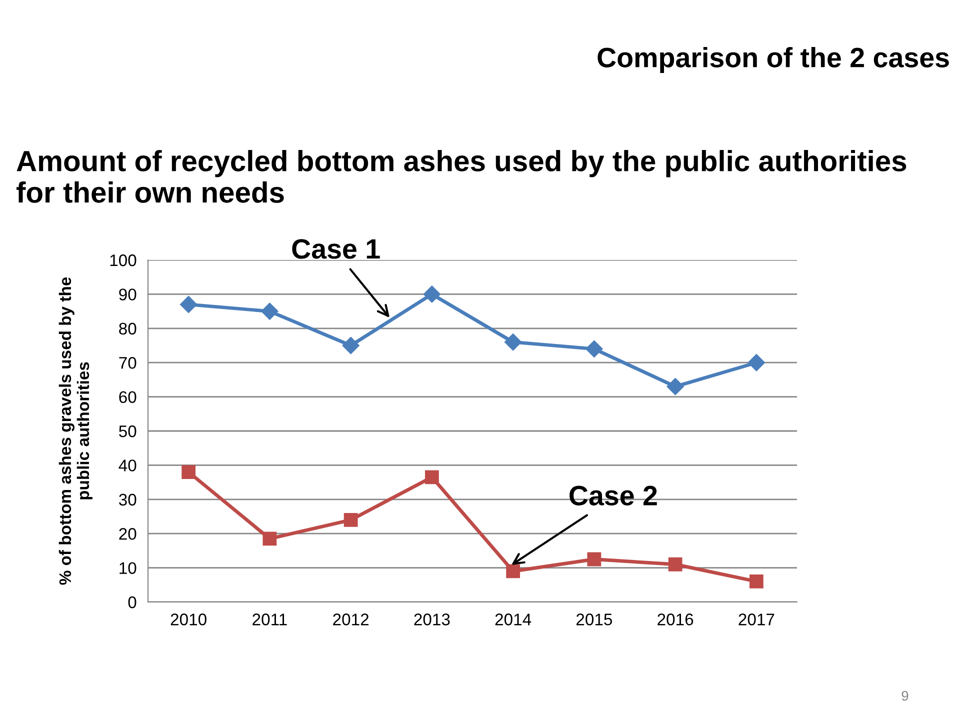 This screenshot has height=724, width=954. Describe the element at coordinates (905, 695) in the screenshot. I see `text: 9` at that location.